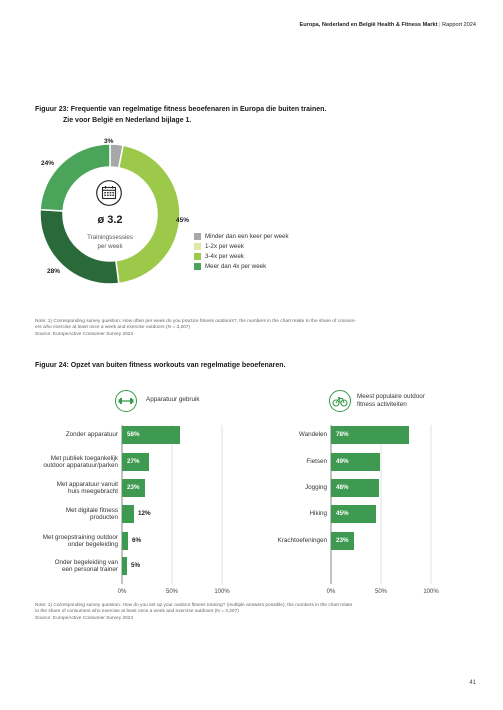 The height and width of the screenshot is (710, 503). I want to click on legend-item: Meer dan 4x per week, so click(241, 266).